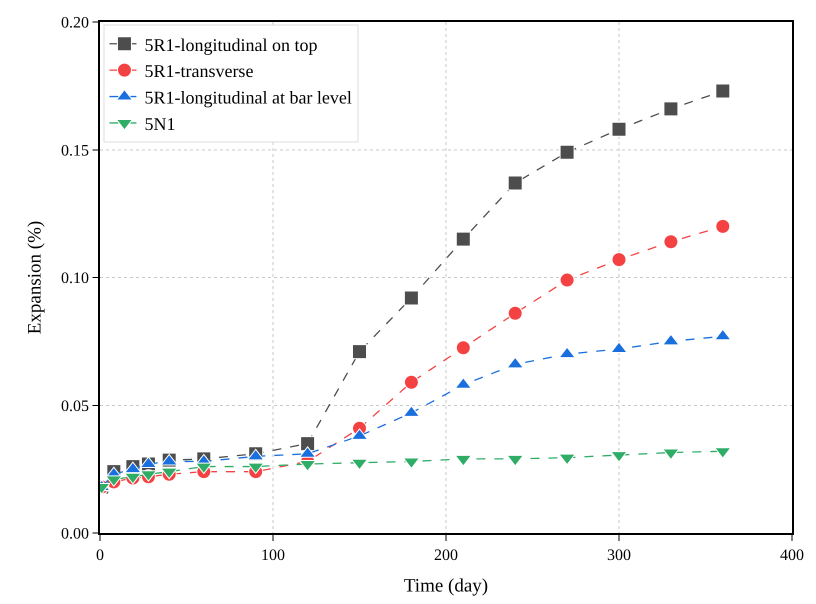 The height and width of the screenshot is (604, 816). I want to click on x-tick-label: 400, so click(792, 555).